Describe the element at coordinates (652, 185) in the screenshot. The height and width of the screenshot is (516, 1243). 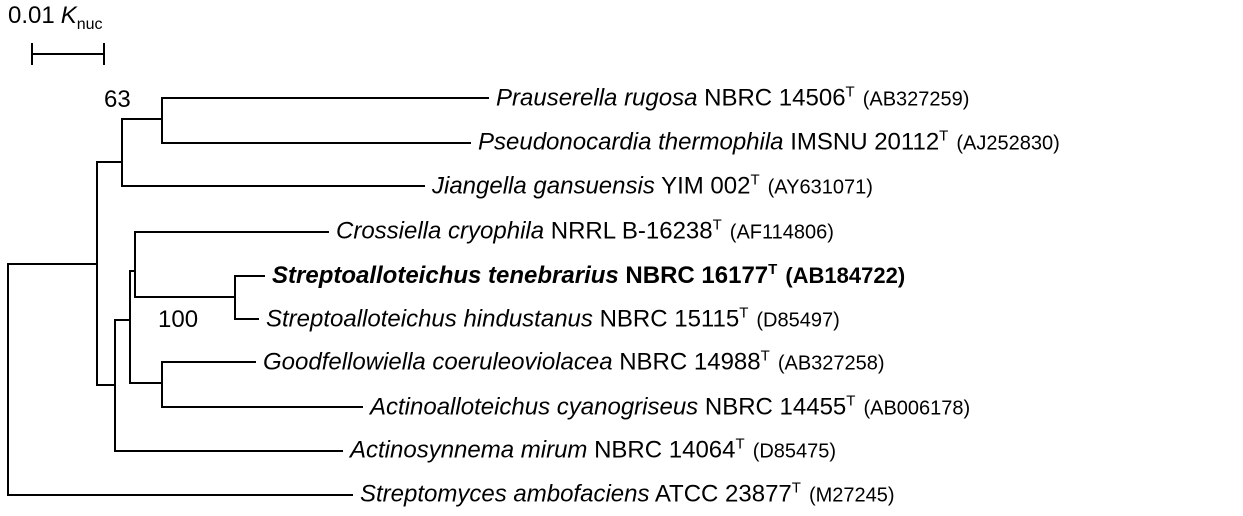
I see `taxon-label: Jiangella gansuensis YIM 002T (AY631071)` at that location.